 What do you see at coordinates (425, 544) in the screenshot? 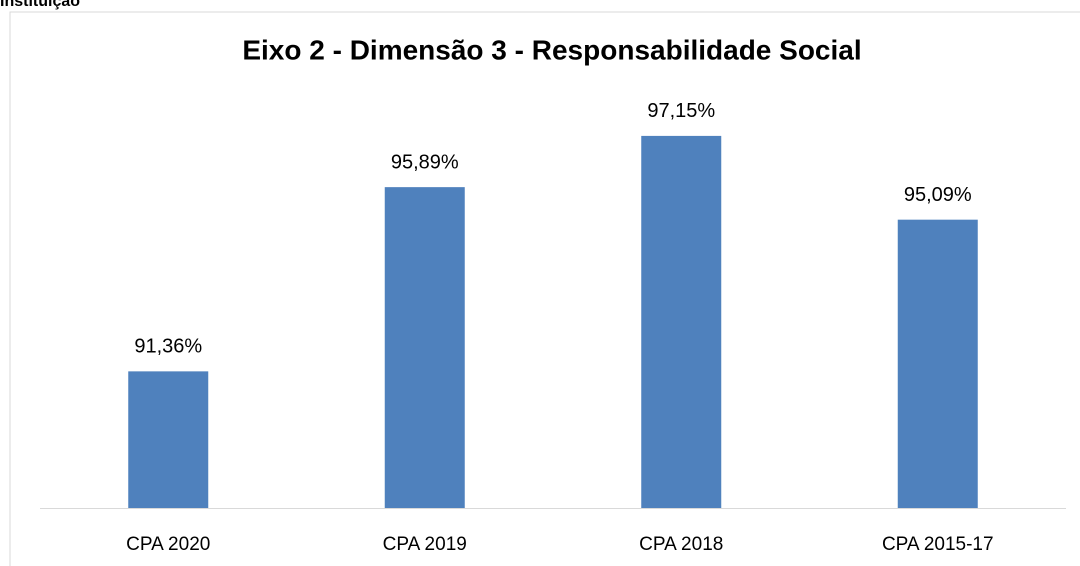
I see `x-tick-label: CPA 2019` at bounding box center [425, 544].